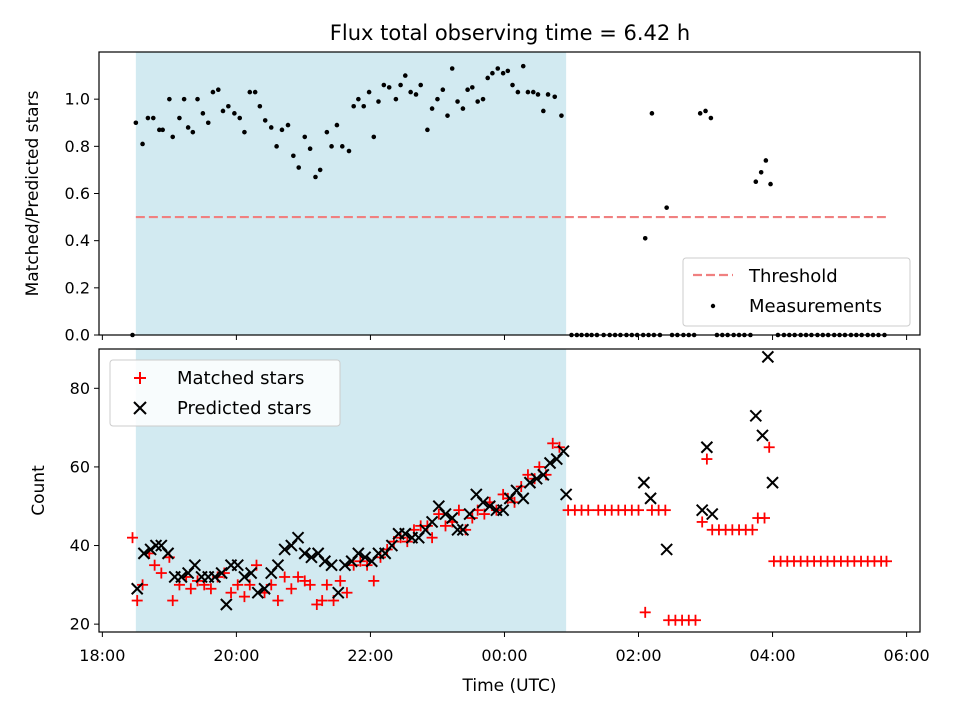 Image resolution: width=960 pixels, height=720 pixels. What do you see at coordinates (80, 624) in the screenshot?
I see `bottom-y-tick-label: 20` at bounding box center [80, 624].